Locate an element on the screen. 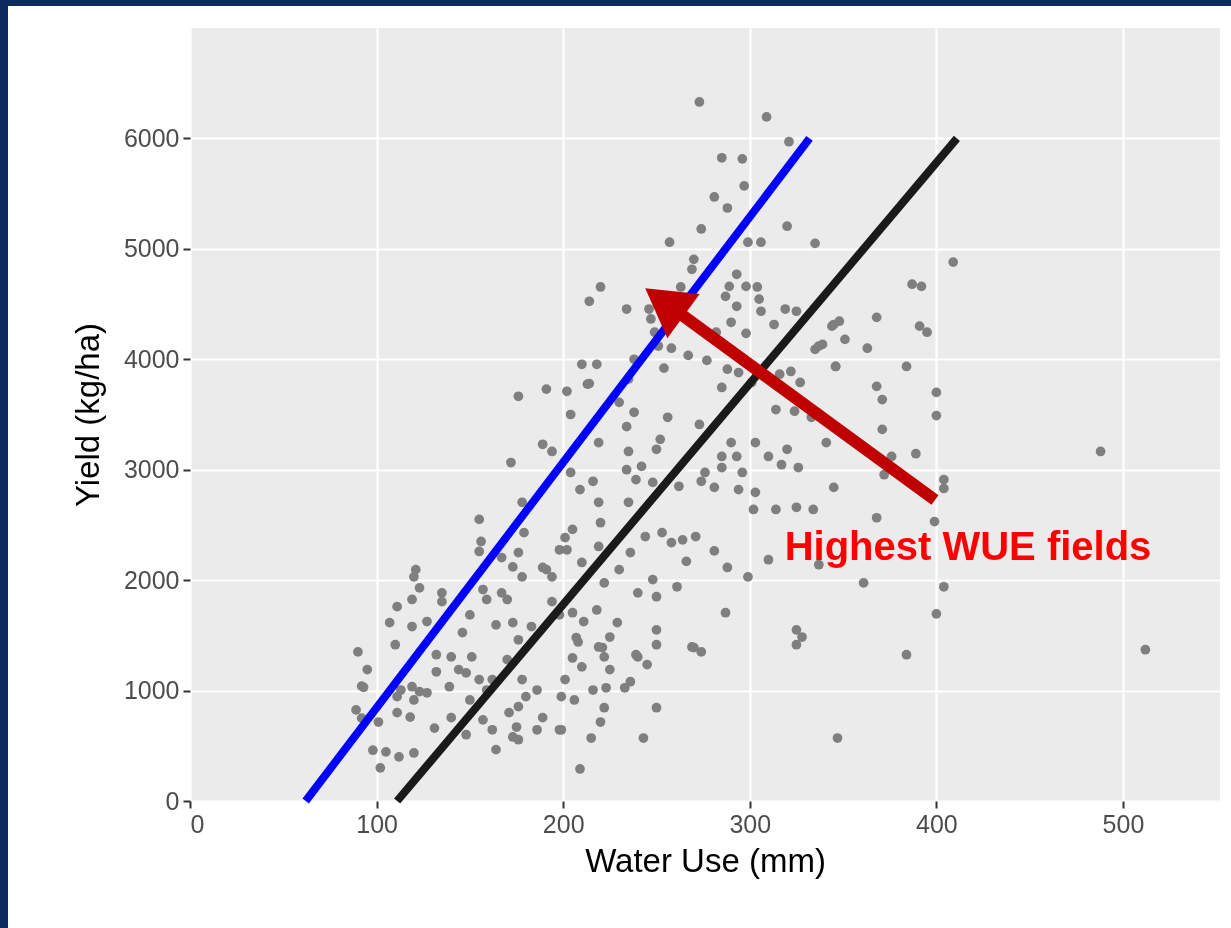  x-tick-label: 100 is located at coordinates (377, 823).